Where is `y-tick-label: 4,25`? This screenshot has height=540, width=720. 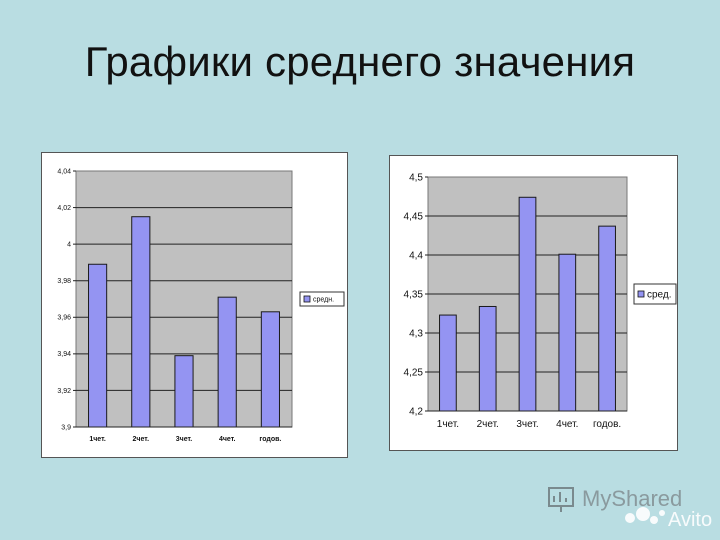
y-tick-label: 4,25 is located at coordinates (414, 372).